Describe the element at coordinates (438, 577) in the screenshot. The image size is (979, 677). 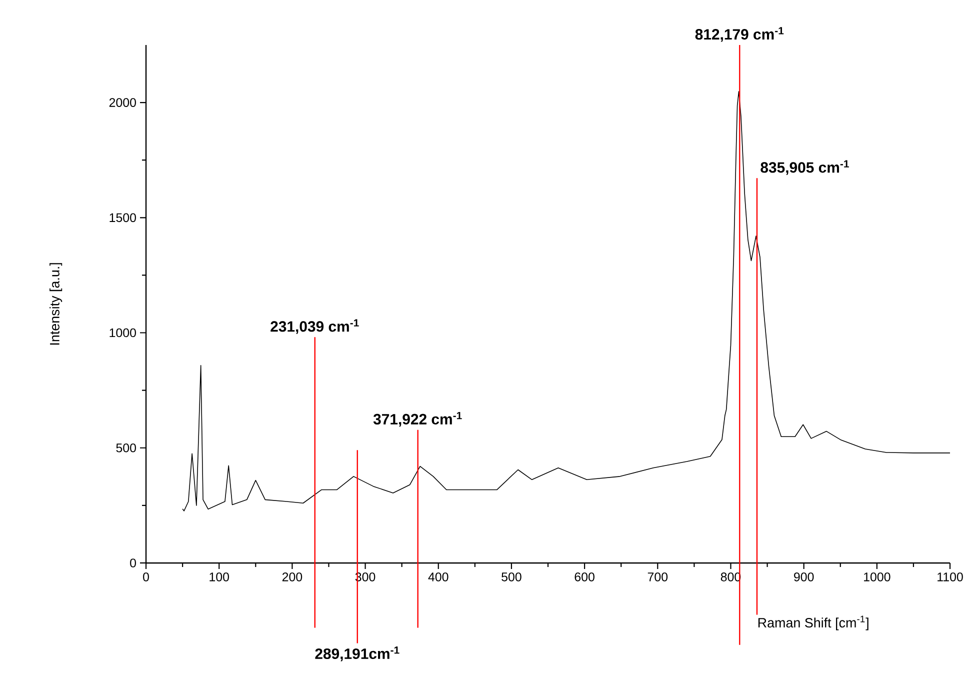
I see `x-tick-label: 400` at that location.